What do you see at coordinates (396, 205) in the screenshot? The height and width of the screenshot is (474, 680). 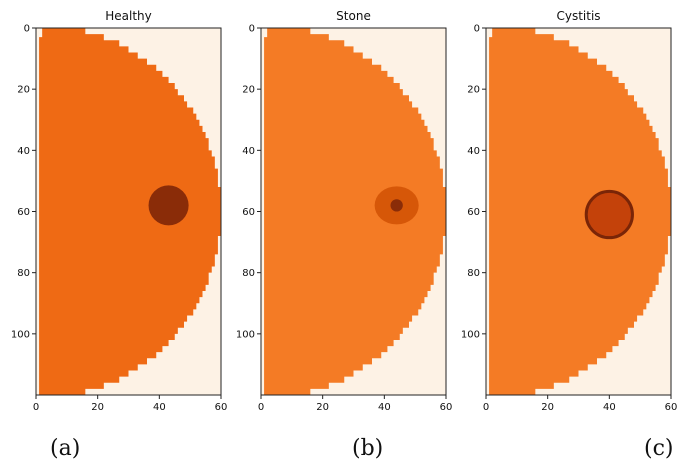 I see `stone-core` at bounding box center [396, 205].